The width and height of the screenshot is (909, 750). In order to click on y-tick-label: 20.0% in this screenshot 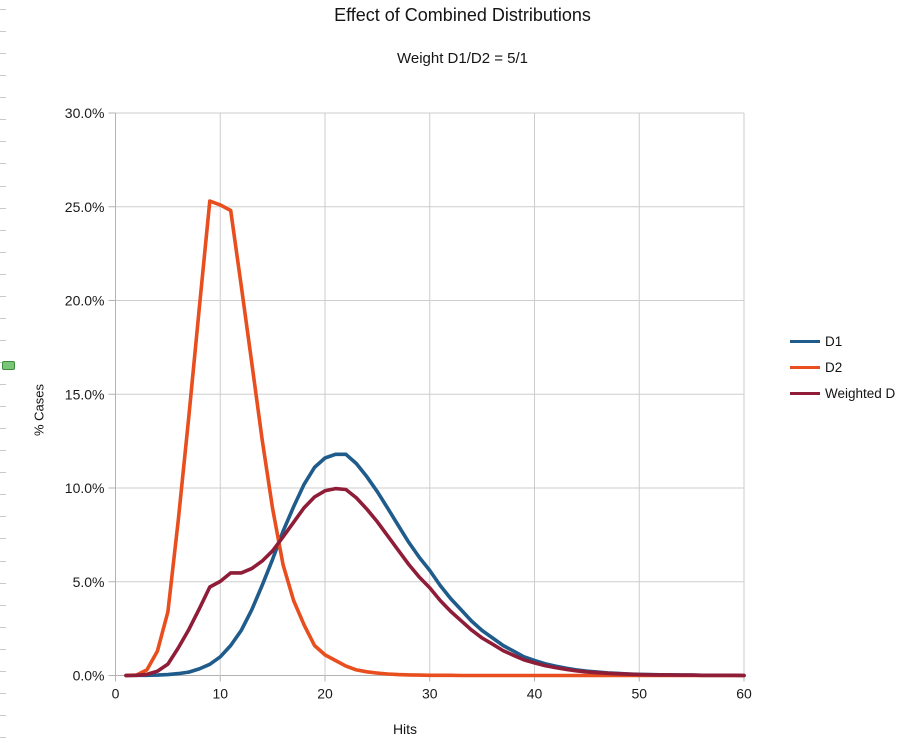, I will do `click(85, 301)`.